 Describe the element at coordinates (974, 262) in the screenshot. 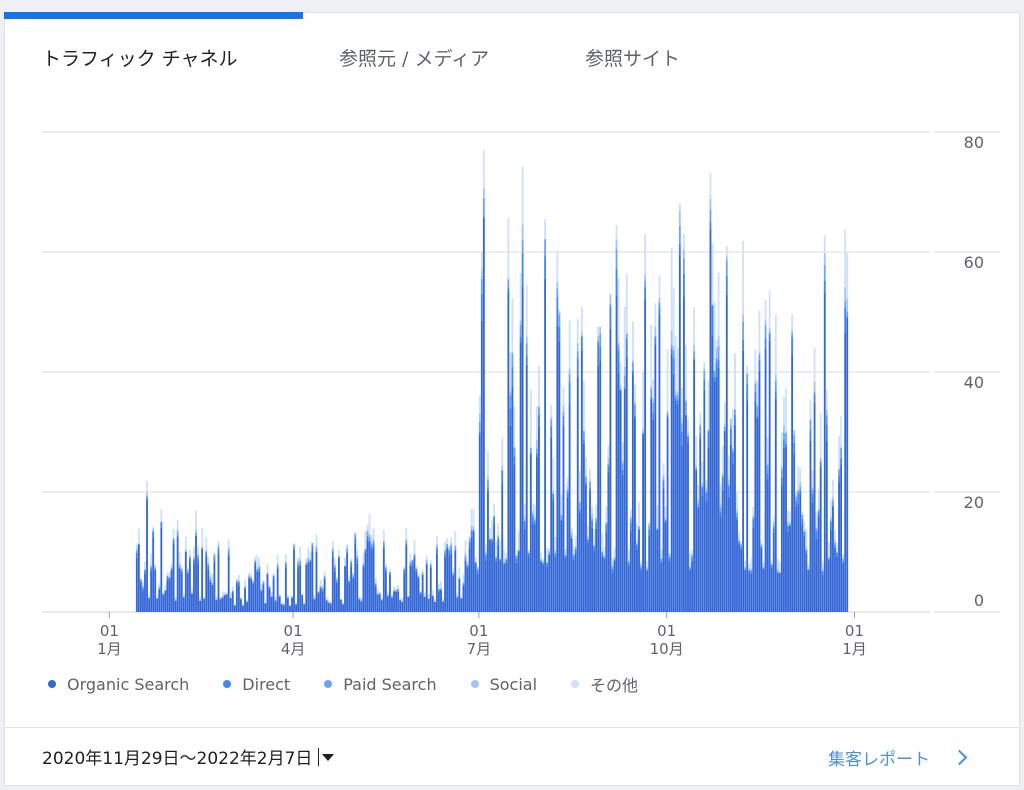

I see `y-tick-label: 60` at that location.